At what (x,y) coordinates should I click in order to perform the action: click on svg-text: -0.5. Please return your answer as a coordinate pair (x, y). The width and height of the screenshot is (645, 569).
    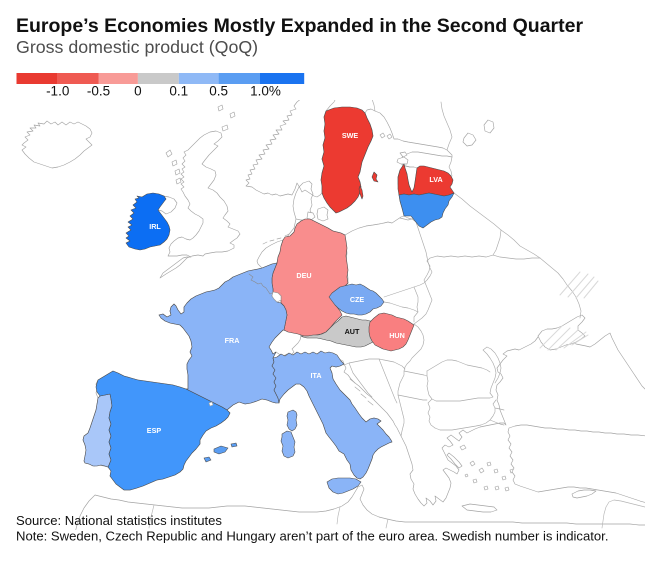
    Looking at the image, I should click on (98, 91).